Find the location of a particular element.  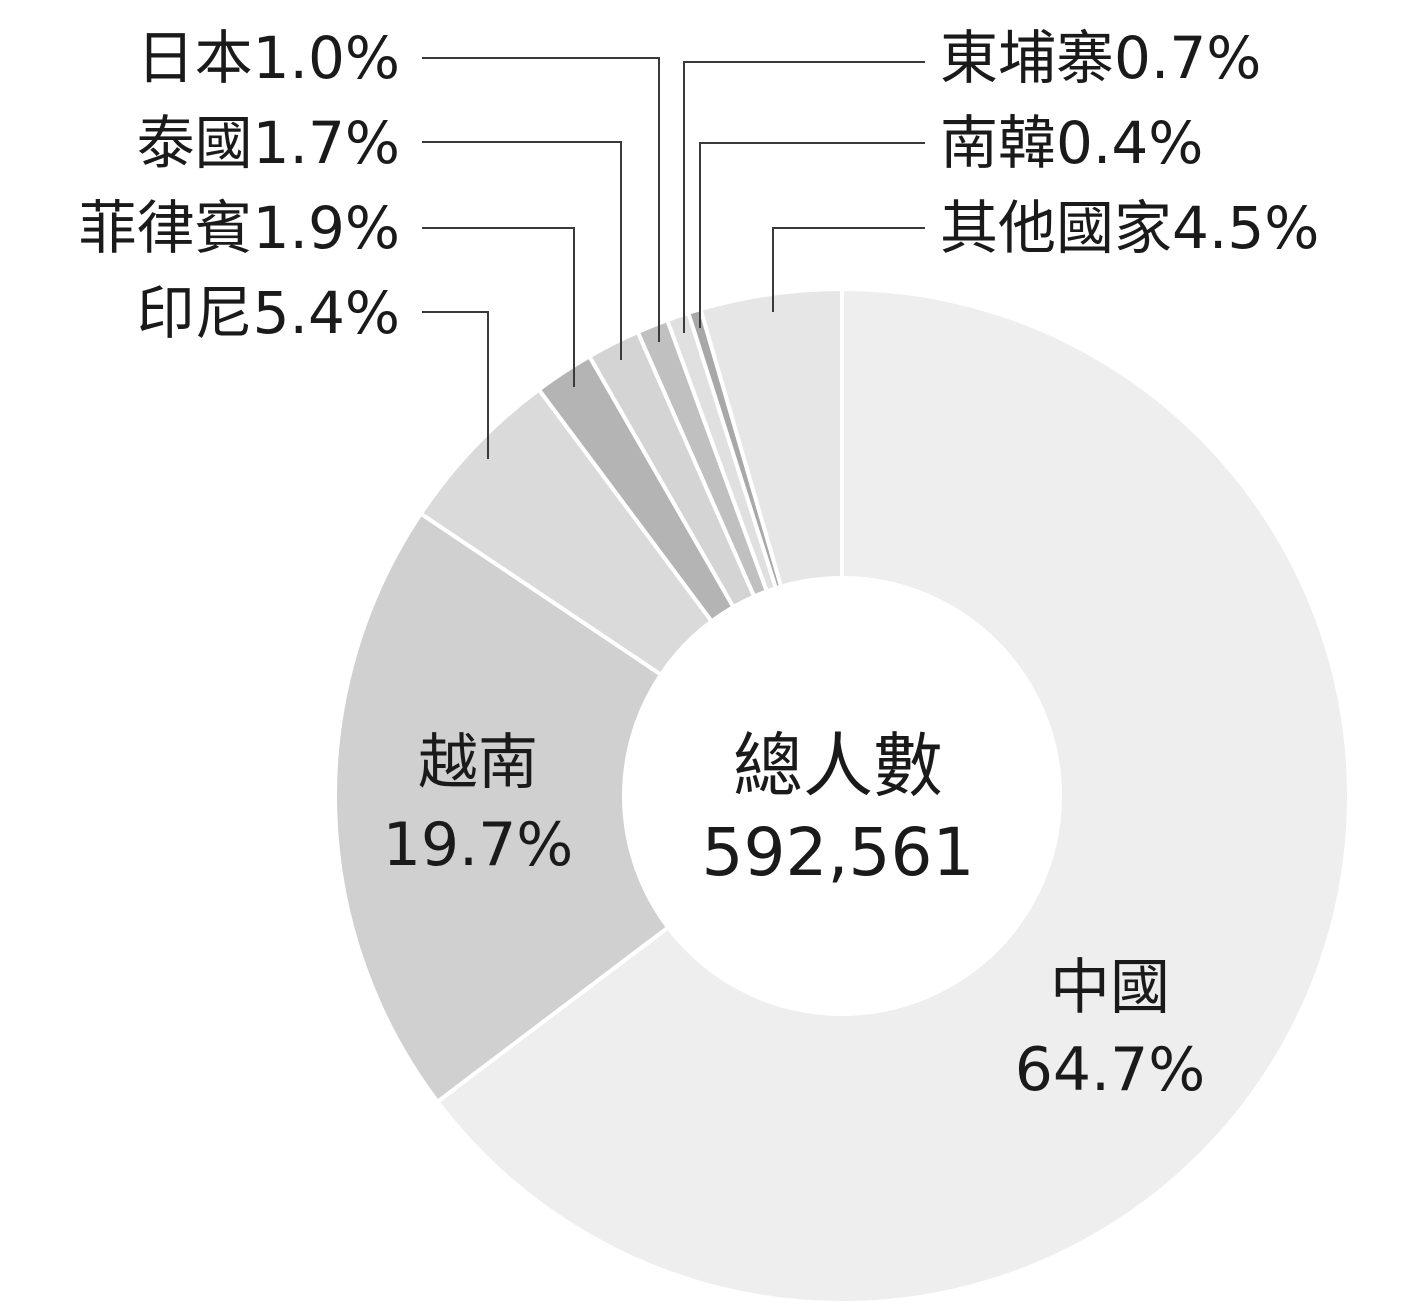

leader-line-南韓 is located at coordinates (812, 235).